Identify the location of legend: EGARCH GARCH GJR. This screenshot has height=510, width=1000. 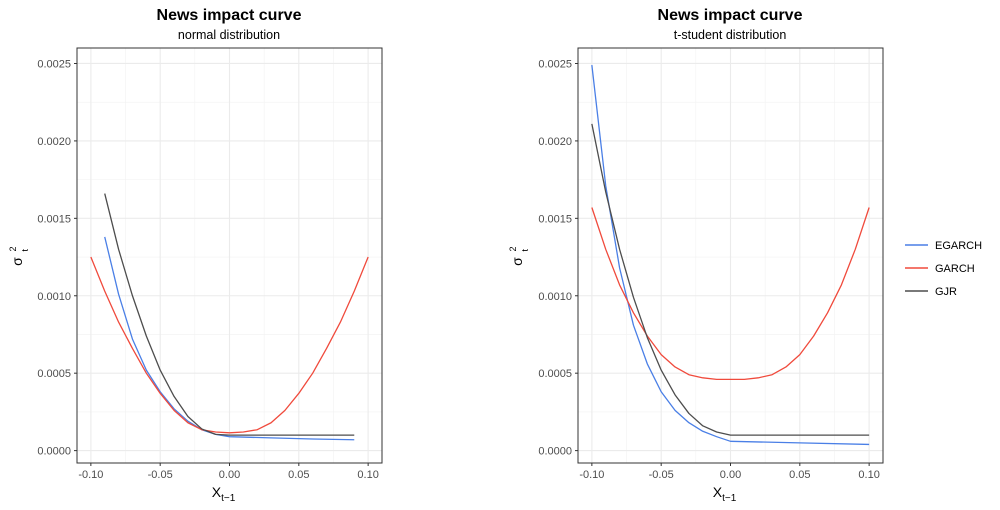
(943, 269).